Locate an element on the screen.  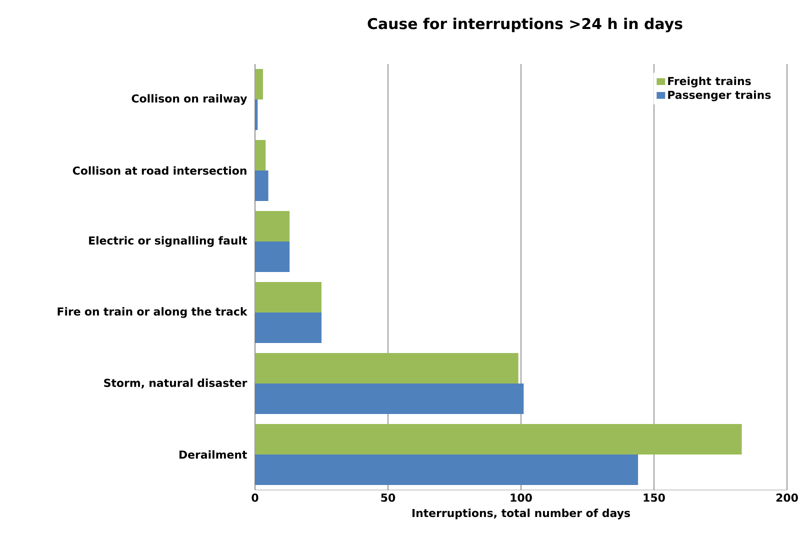
y-tick-label: Fire on train or along the track is located at coordinates (153, 312).